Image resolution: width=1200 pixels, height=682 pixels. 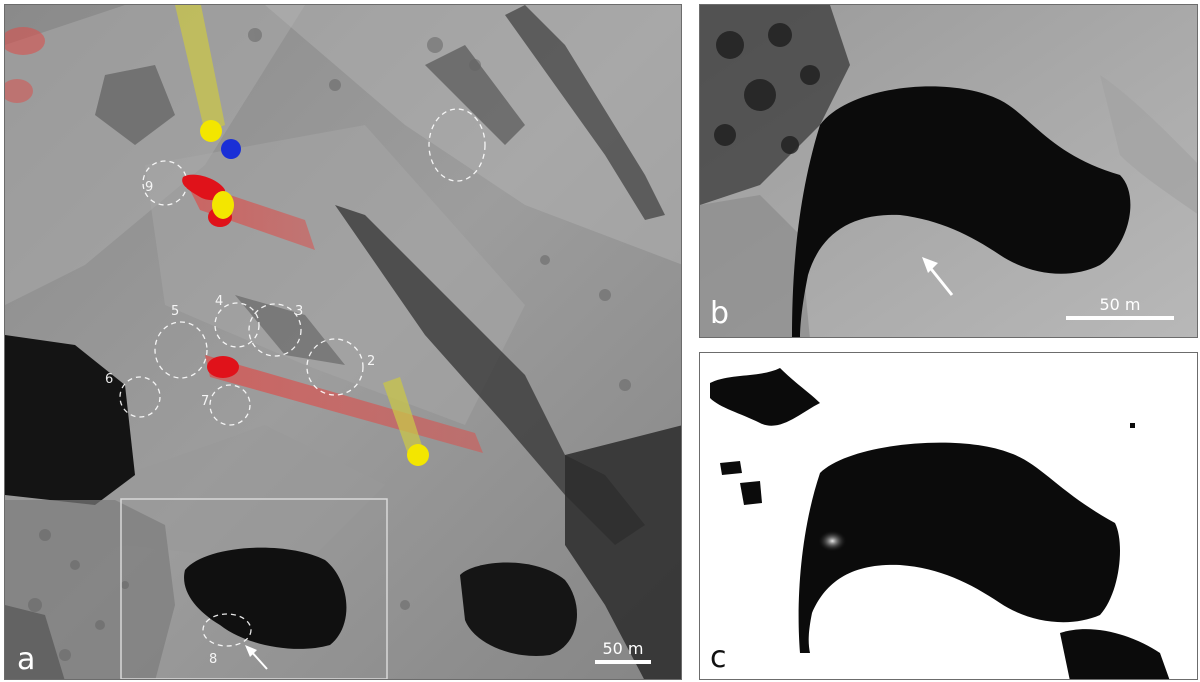 What do you see at coordinates (959, 547) in the screenshot?
I see `pit-shadow-mask` at bounding box center [959, 547].